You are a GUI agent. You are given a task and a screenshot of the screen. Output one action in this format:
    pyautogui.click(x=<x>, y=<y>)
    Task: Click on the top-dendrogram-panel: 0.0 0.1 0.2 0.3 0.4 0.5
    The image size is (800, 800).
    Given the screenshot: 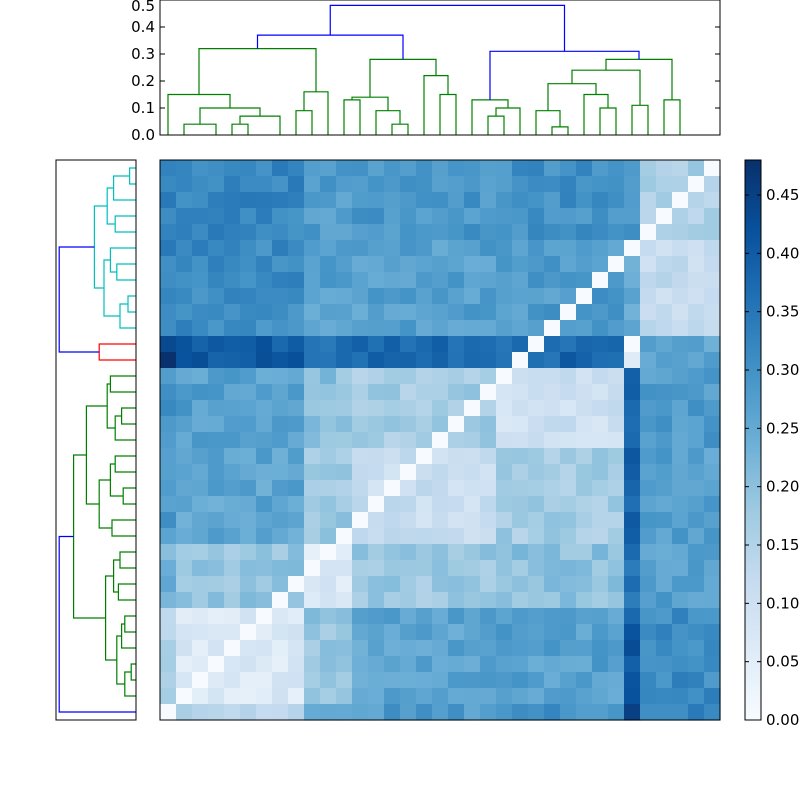 What is the action you would take?
    pyautogui.click(x=426, y=72)
    